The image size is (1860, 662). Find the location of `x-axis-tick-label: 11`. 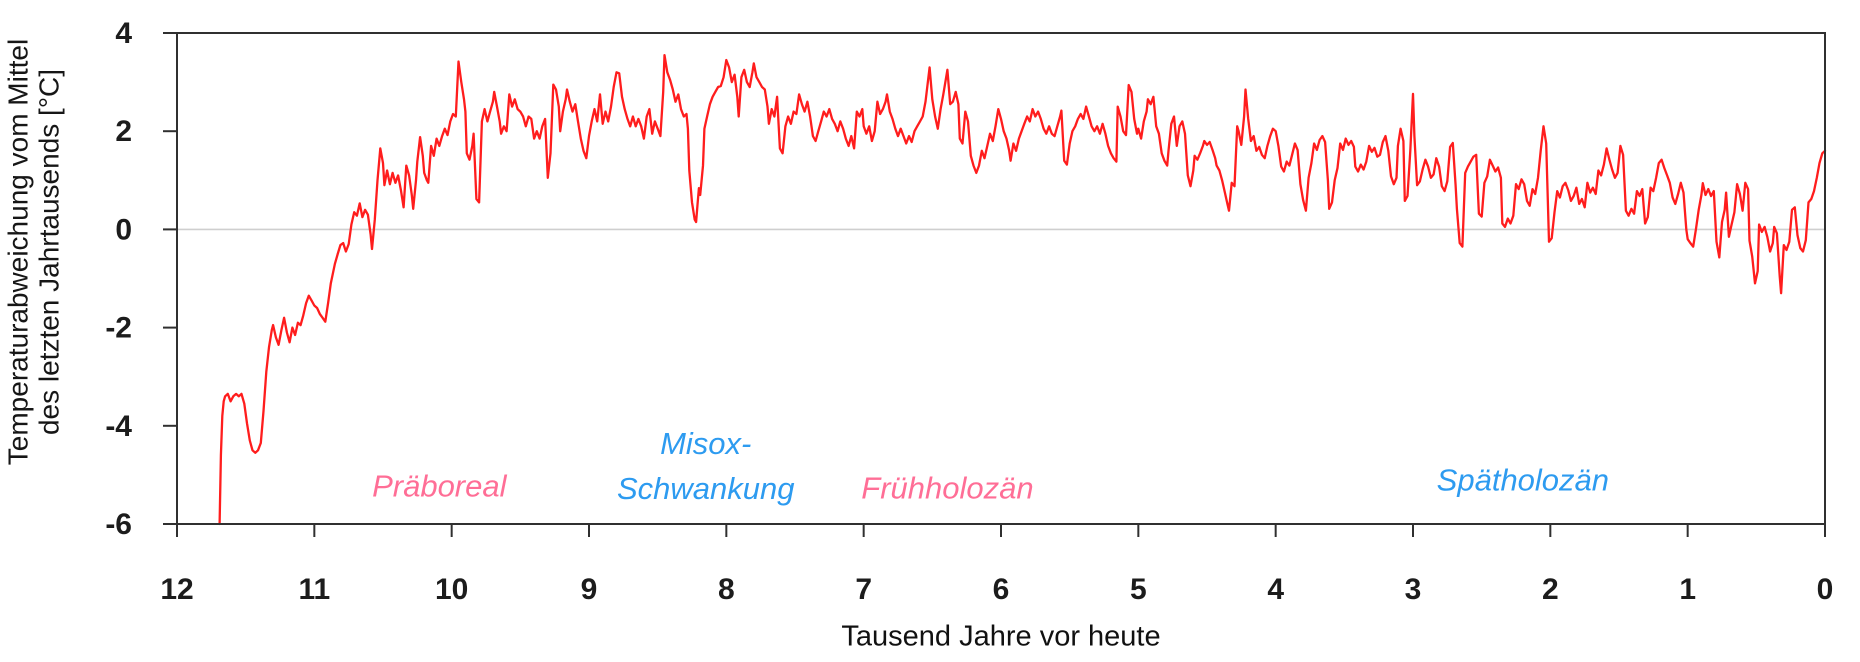

x-axis-tick-label: 11 is located at coordinates (314, 589).